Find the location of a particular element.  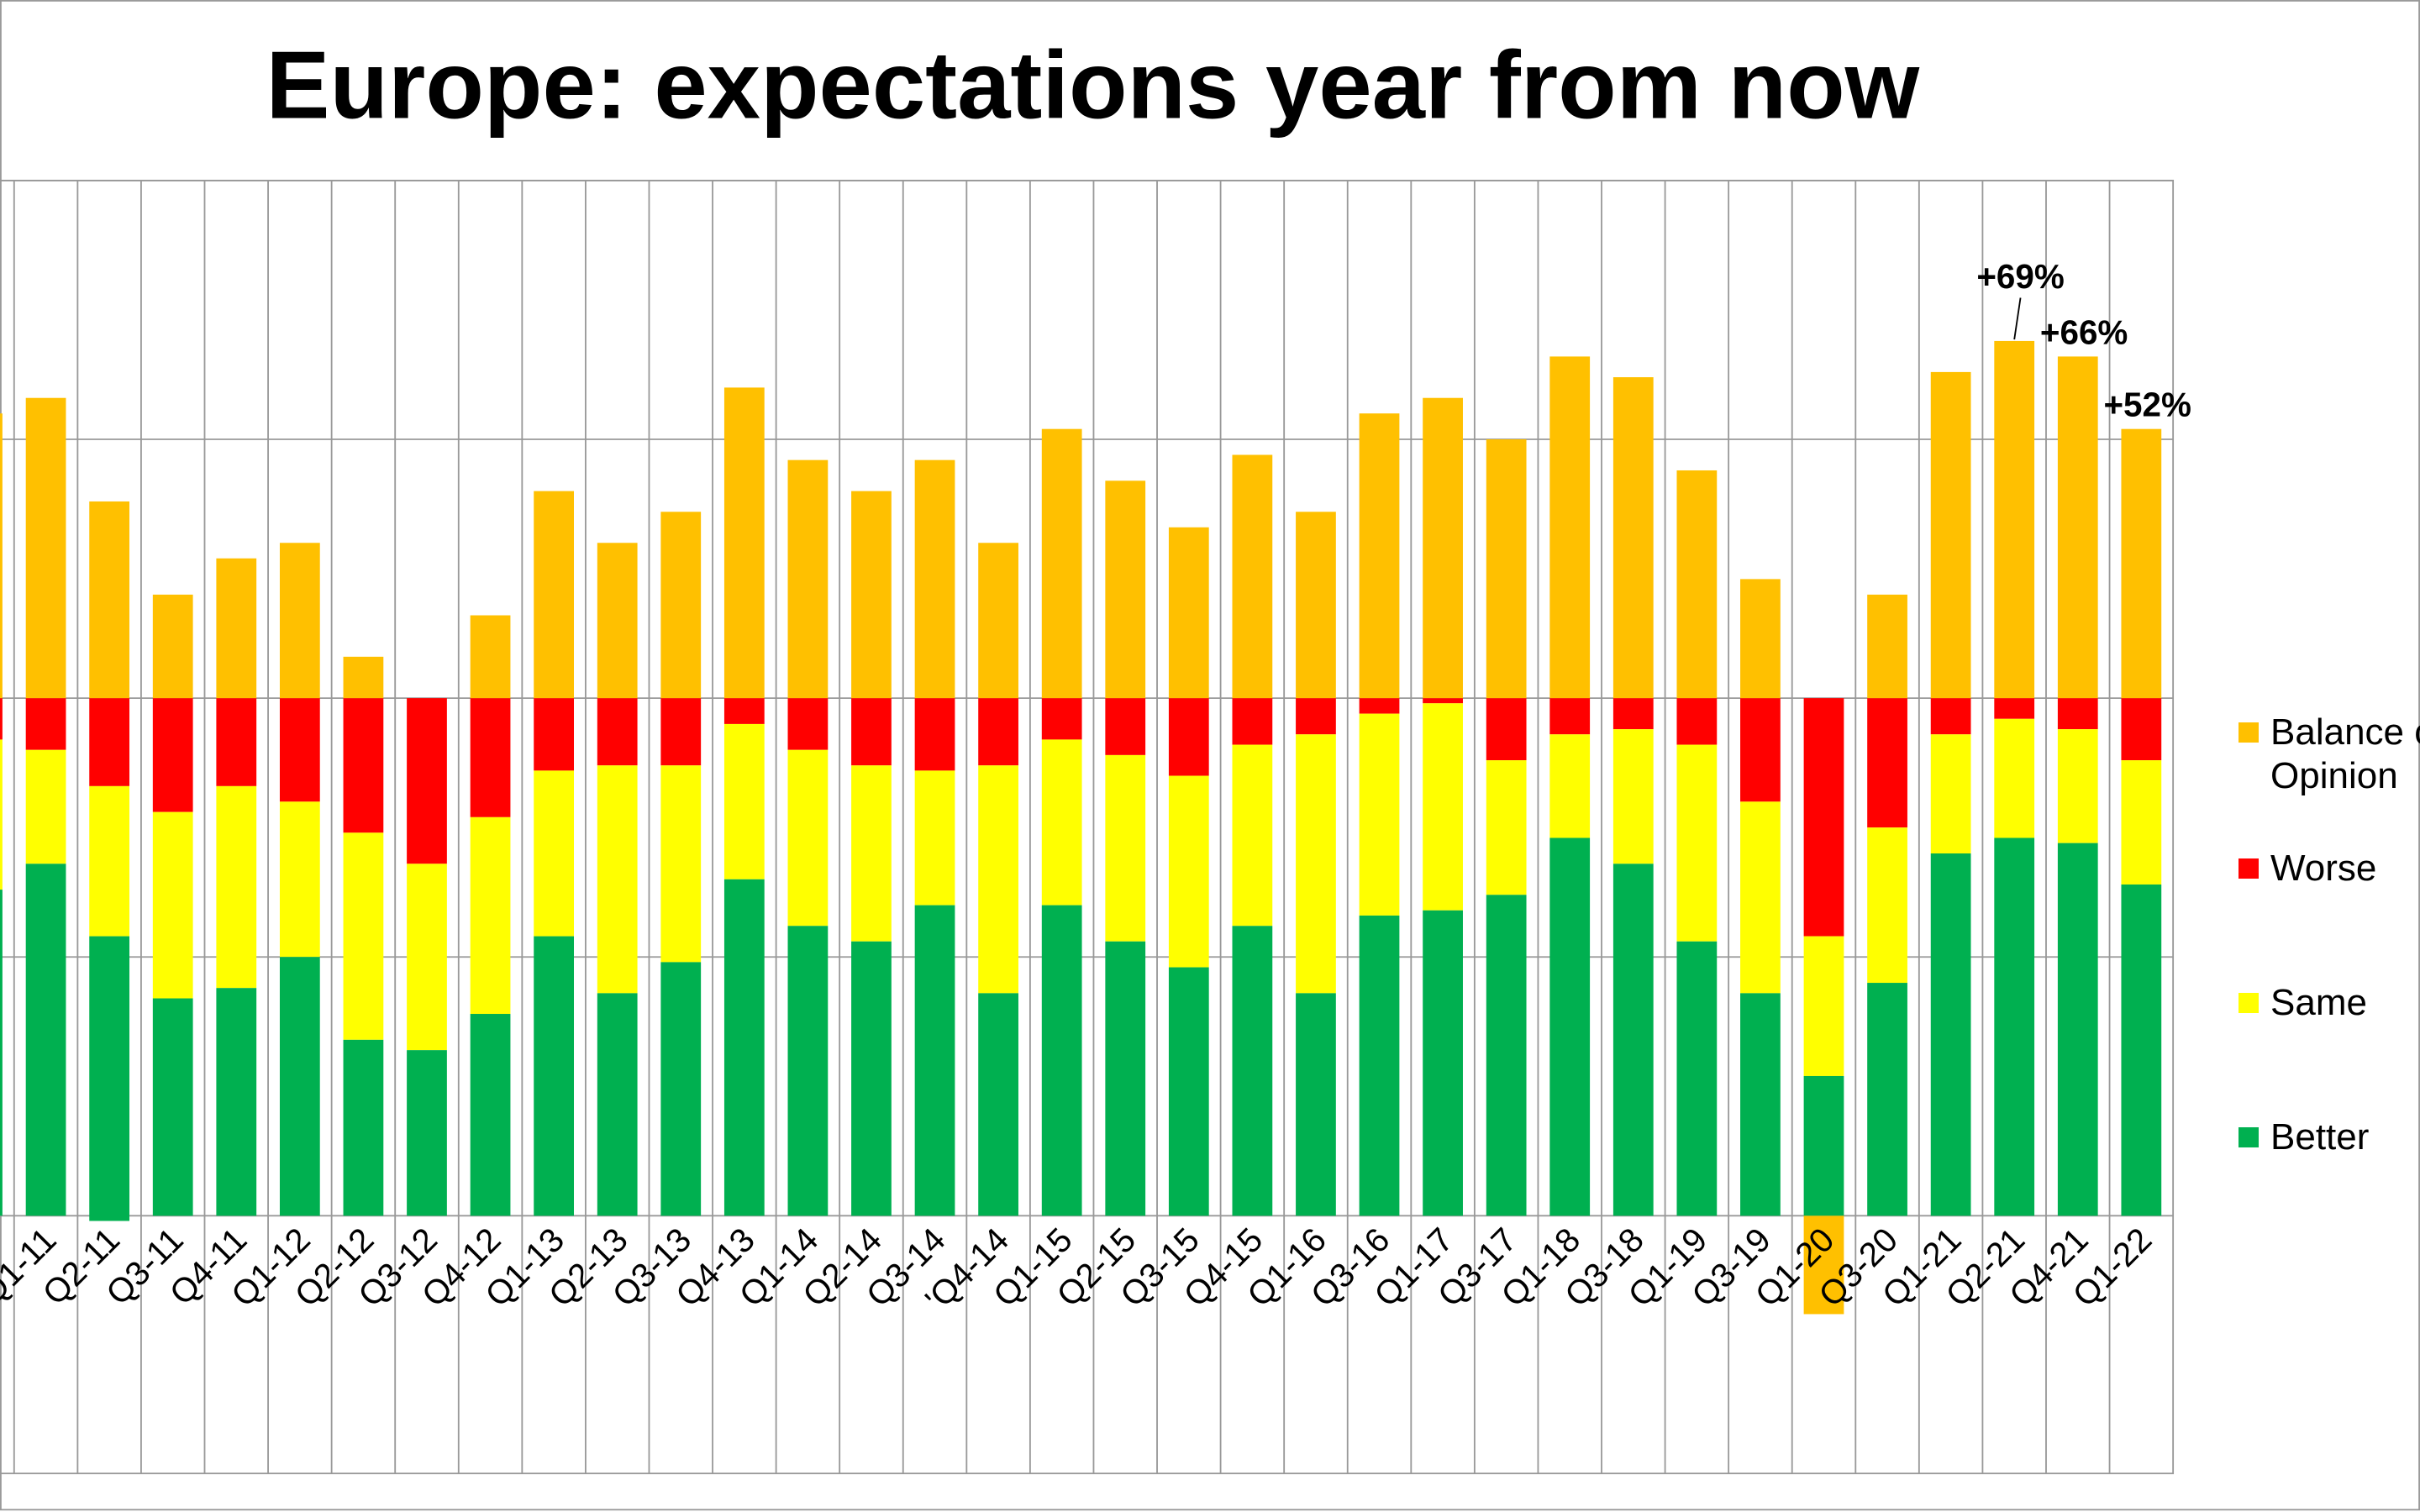

legend-item: Same is located at coordinates (2329, 1003).